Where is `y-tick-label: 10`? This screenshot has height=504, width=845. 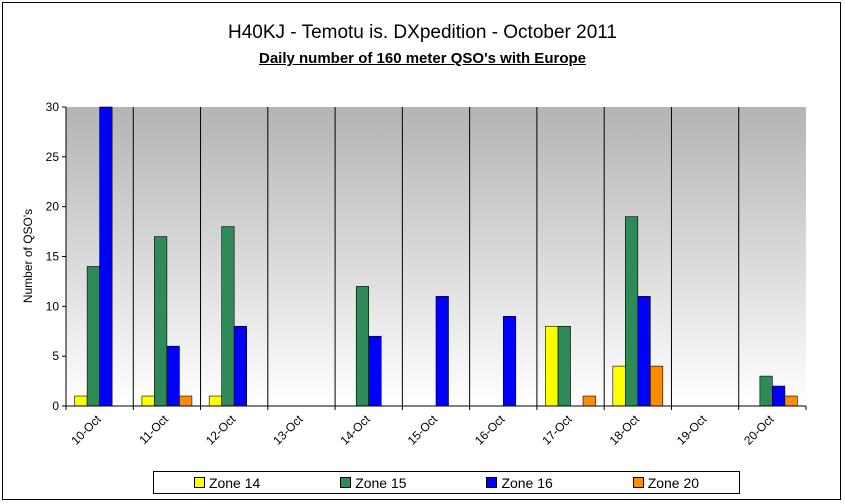 y-tick-label: 10 is located at coordinates (53, 306).